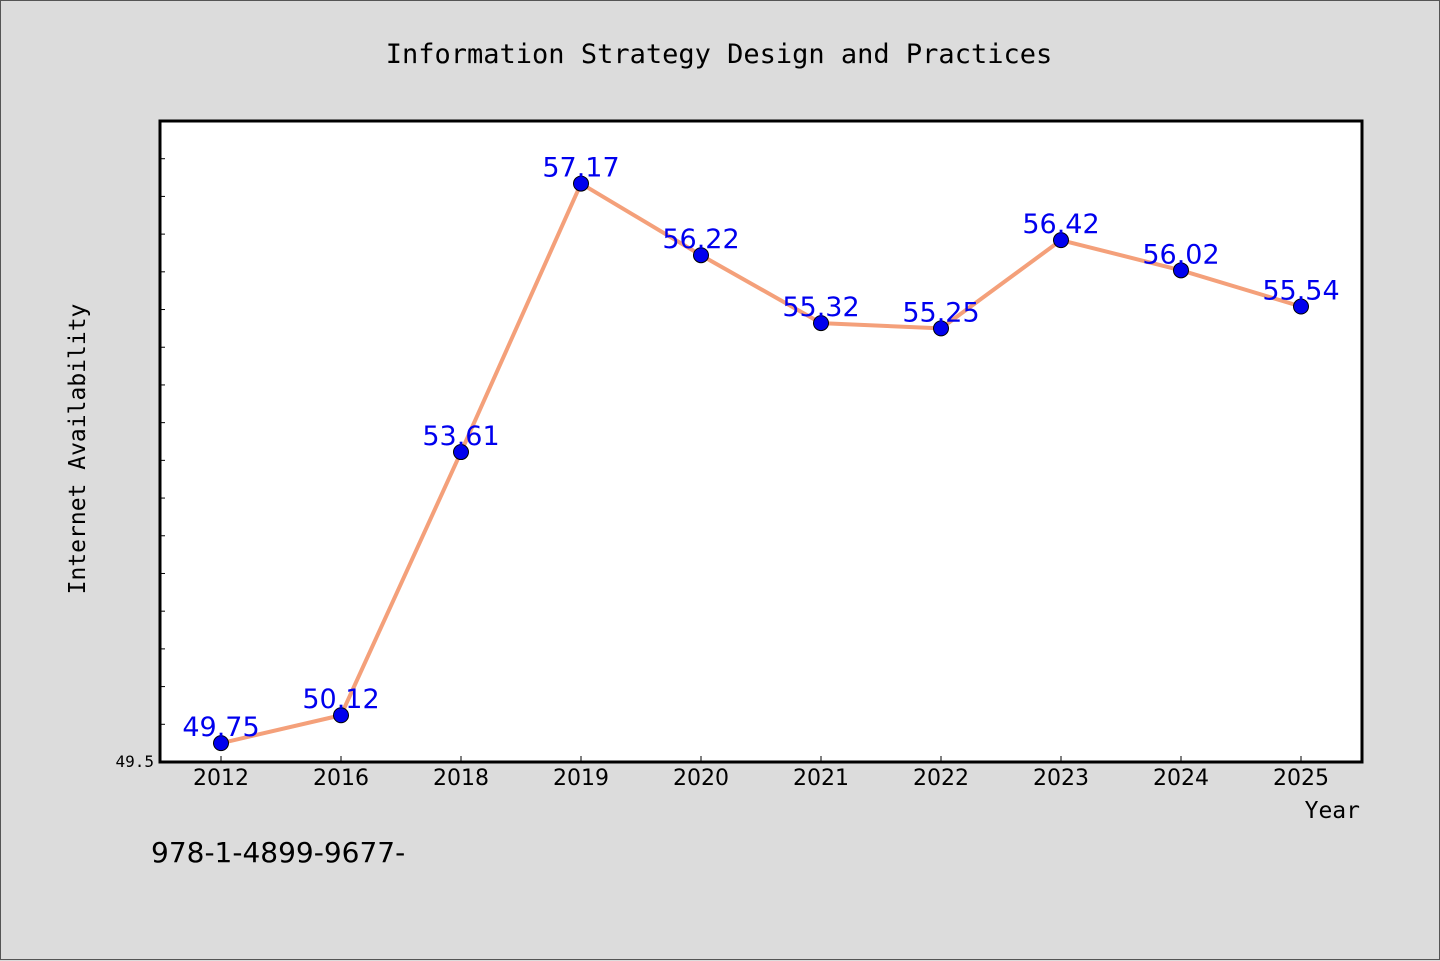 The image size is (1440, 961). What do you see at coordinates (761, 778) in the screenshot?
I see `x-axis-tick-labels: 2012 2016 2018 2019 2020 2021 2022 2023 2024 2025` at bounding box center [761, 778].